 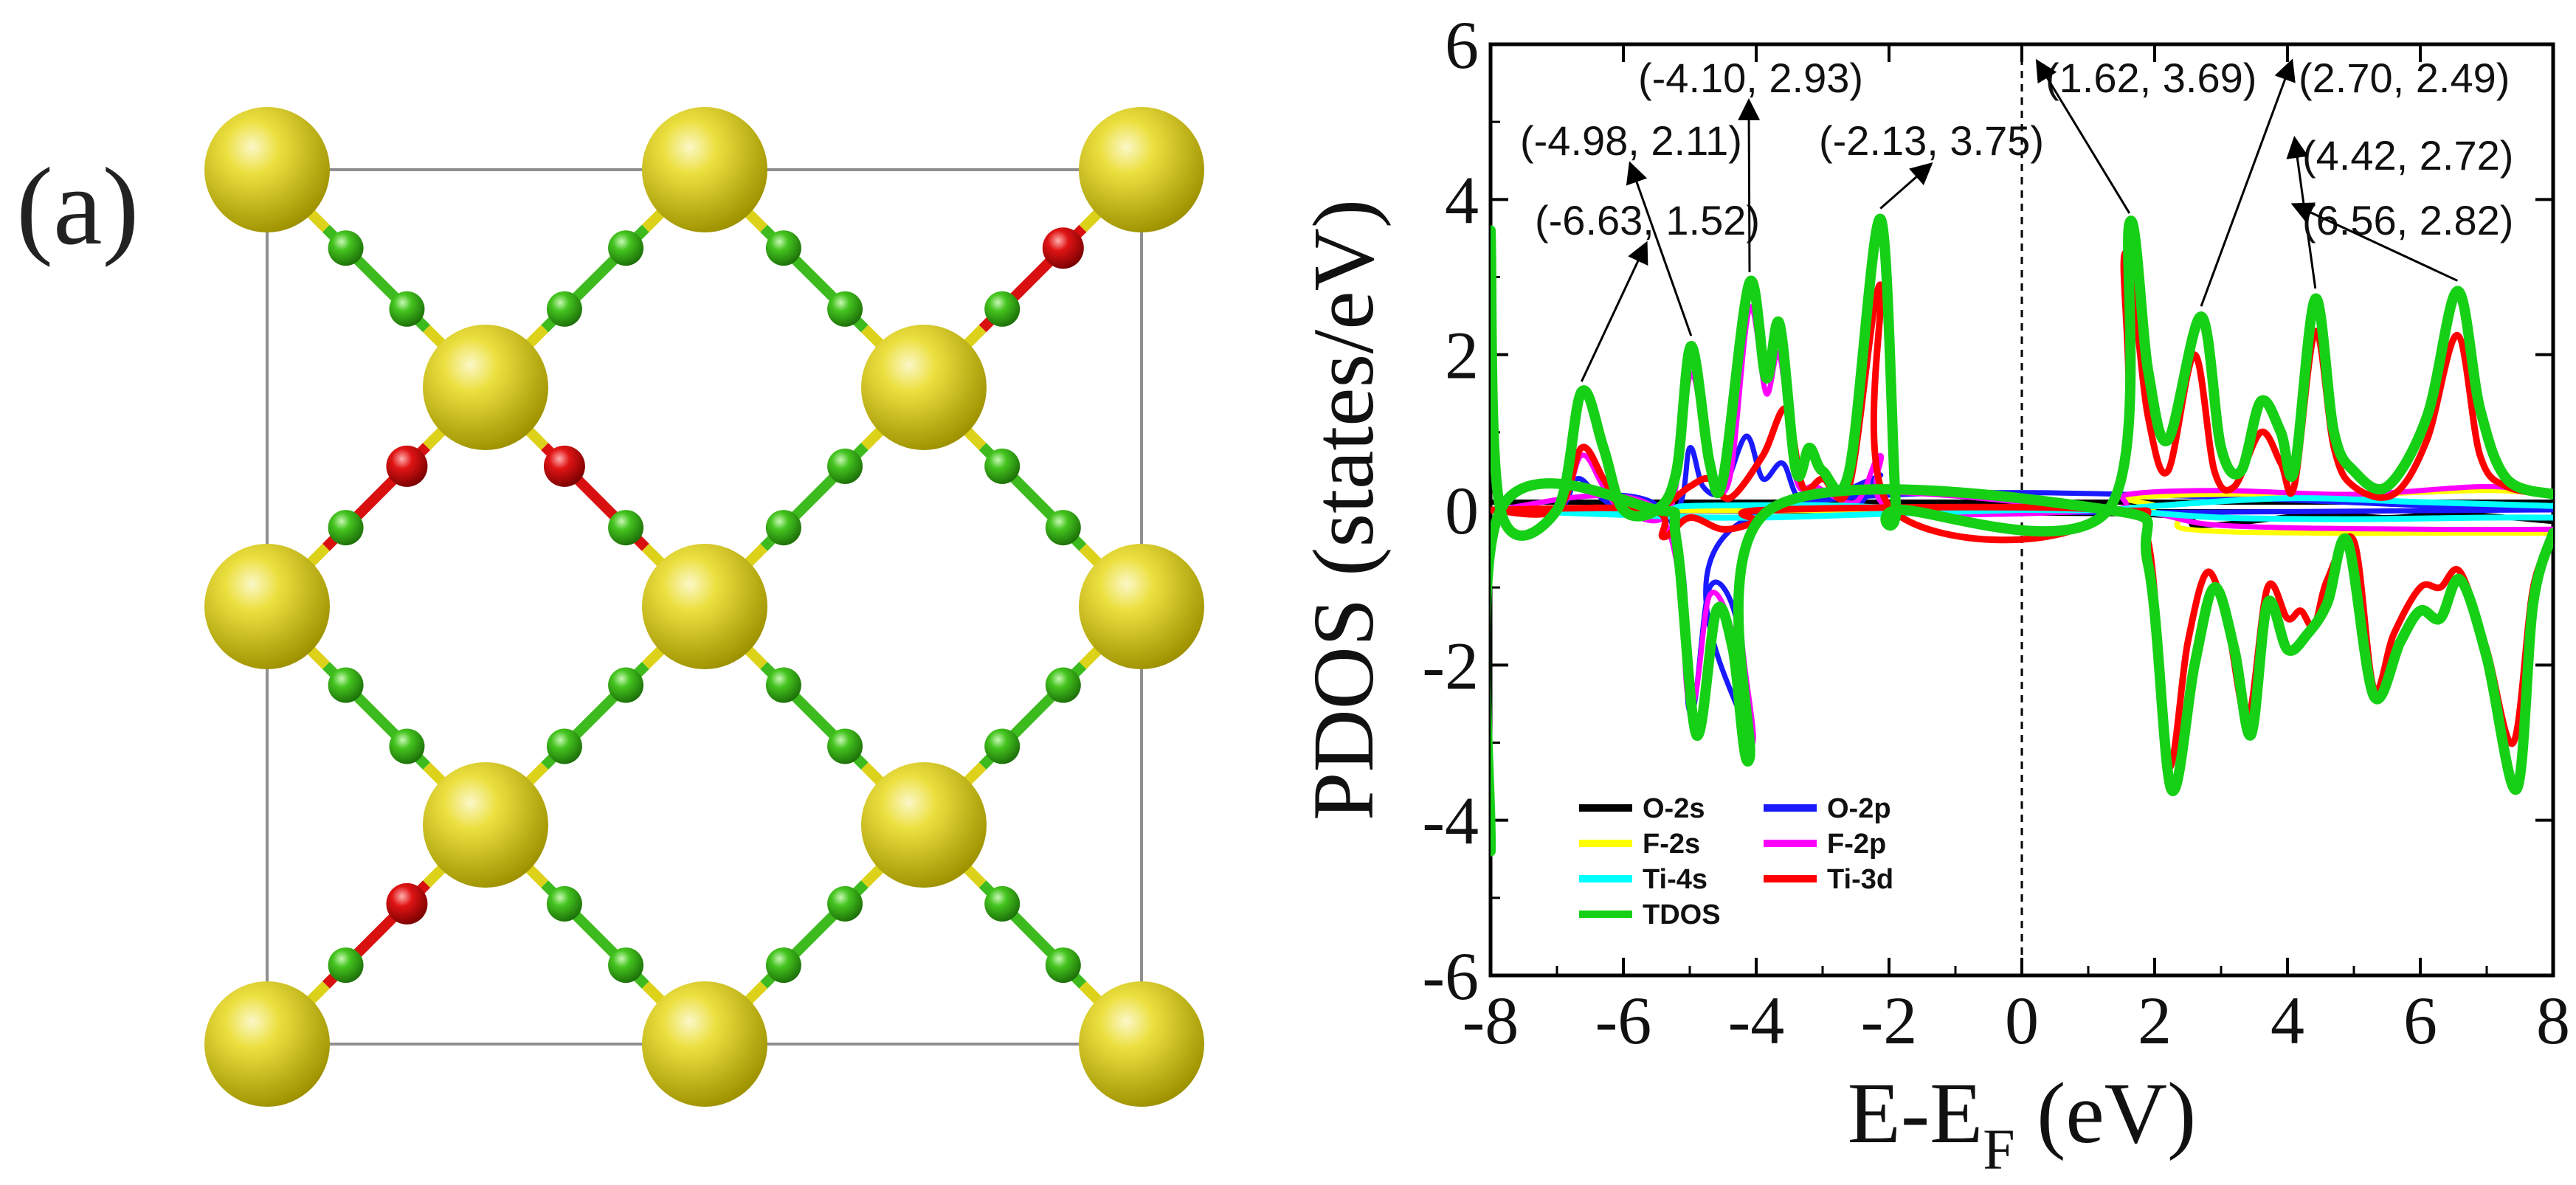 I want to click on x-tick-label: -4, so click(x=1756, y=1020).